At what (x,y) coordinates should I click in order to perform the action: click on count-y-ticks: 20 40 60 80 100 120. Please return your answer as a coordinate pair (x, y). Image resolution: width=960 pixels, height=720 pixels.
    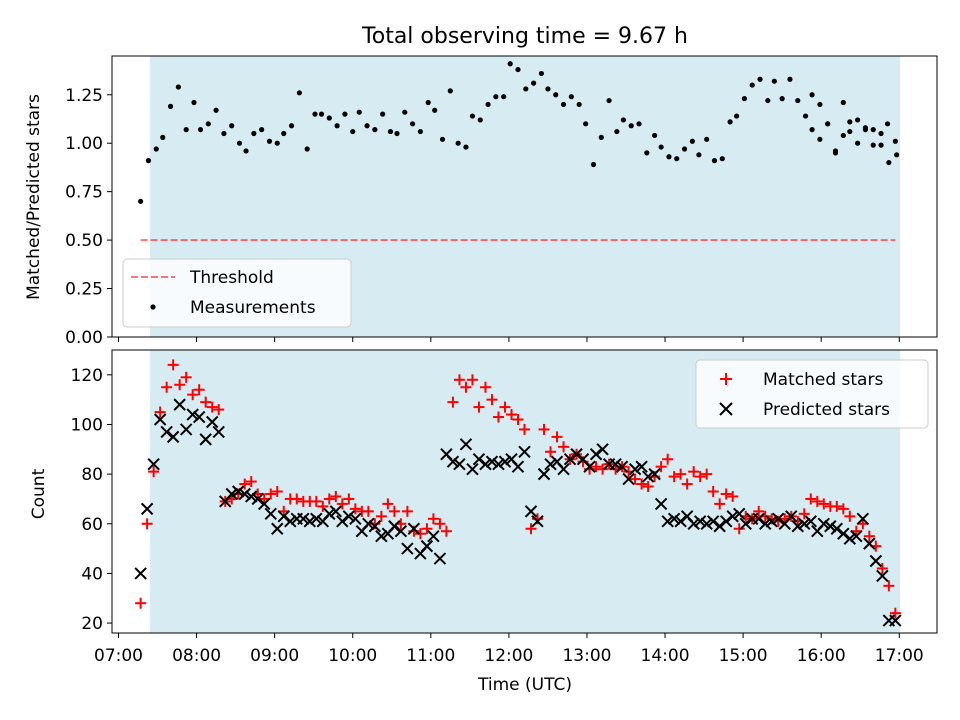
    Looking at the image, I should click on (91, 500).